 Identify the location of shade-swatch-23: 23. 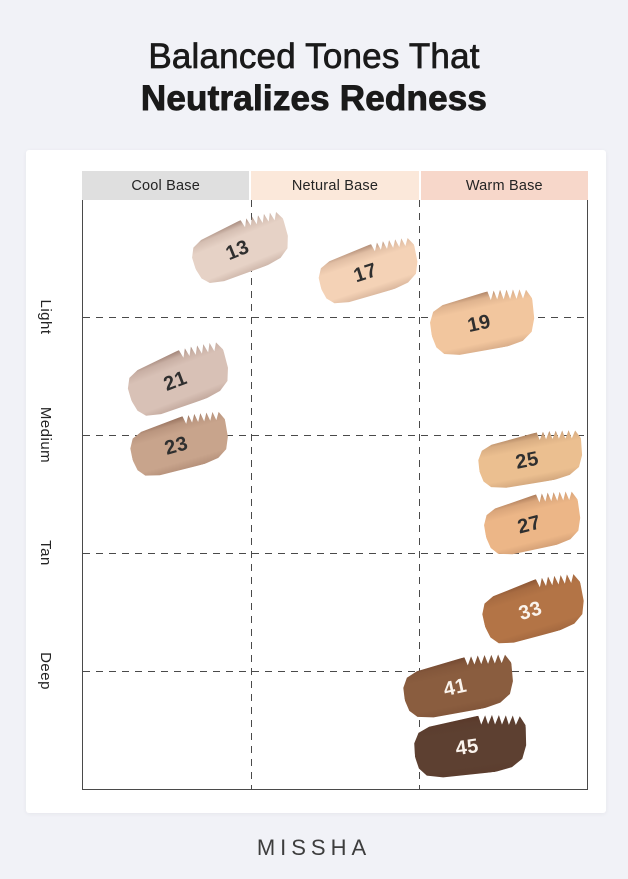
(180, 444).